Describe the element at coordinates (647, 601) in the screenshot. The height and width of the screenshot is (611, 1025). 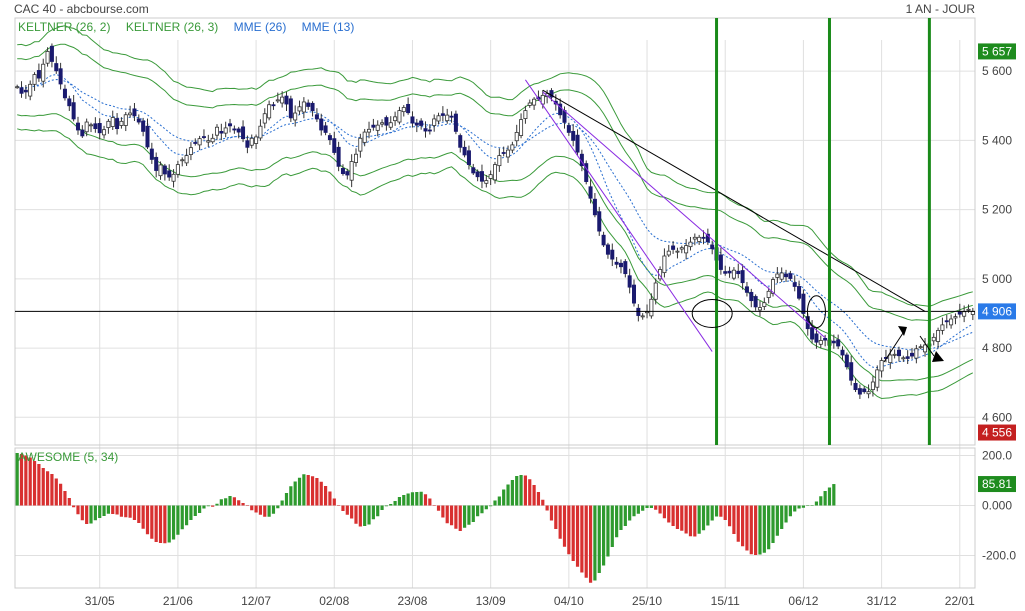
I see `x-tick-label: 25/10` at that location.